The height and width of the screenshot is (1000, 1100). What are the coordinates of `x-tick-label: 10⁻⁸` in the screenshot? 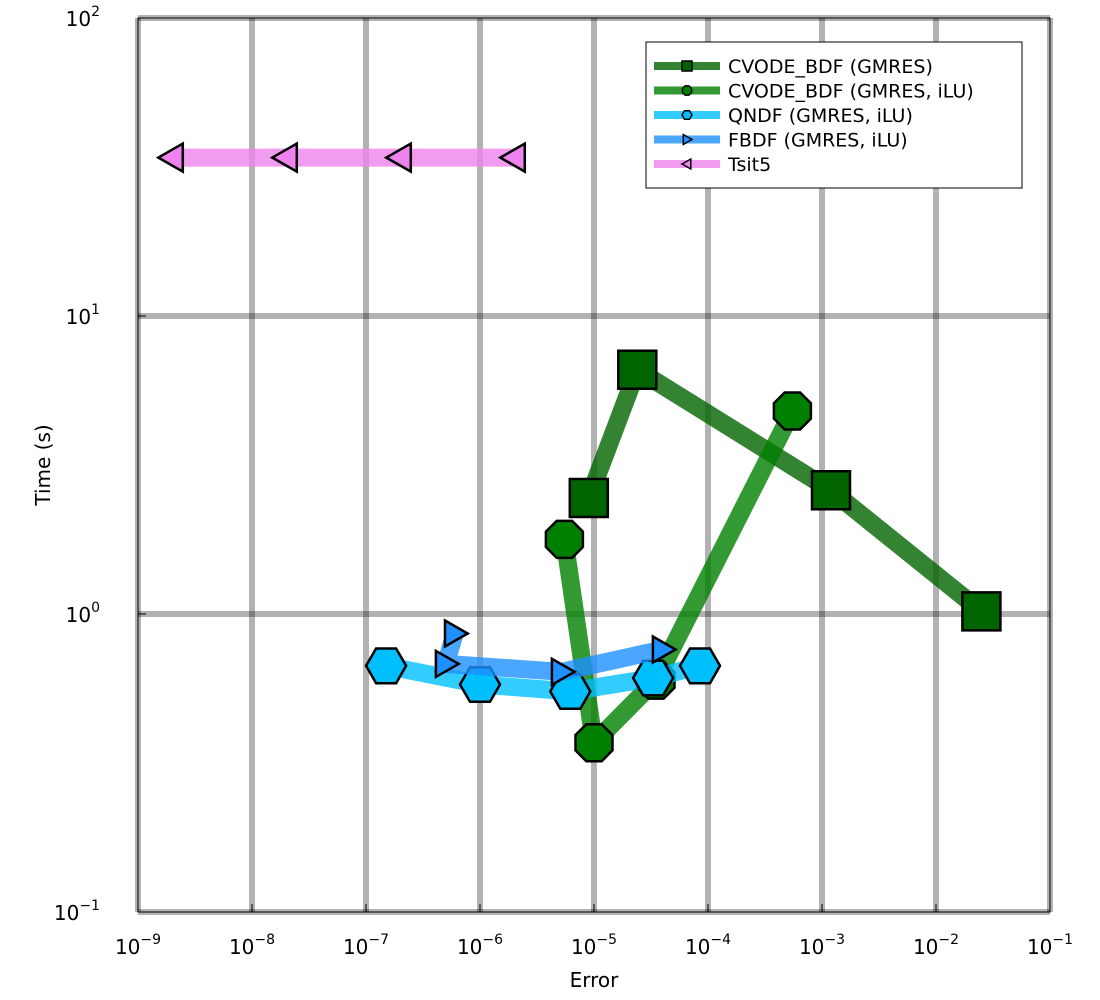 It's located at (252, 945).